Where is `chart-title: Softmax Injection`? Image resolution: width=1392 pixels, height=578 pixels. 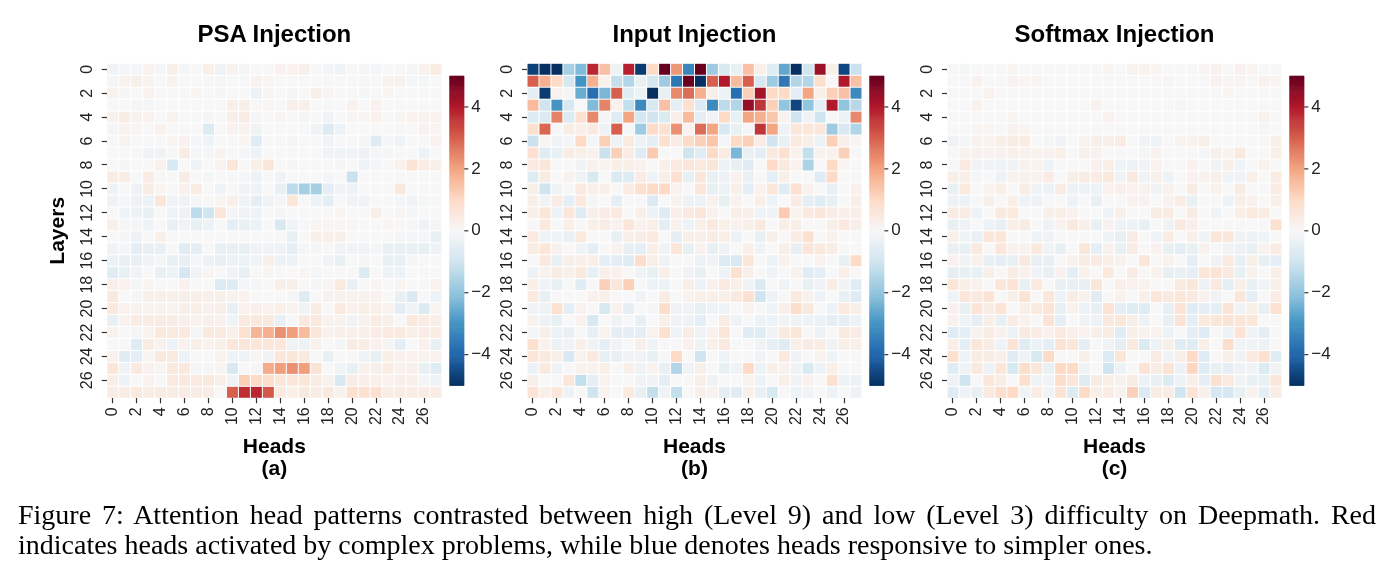 chart-title: Softmax Injection is located at coordinates (1114, 33).